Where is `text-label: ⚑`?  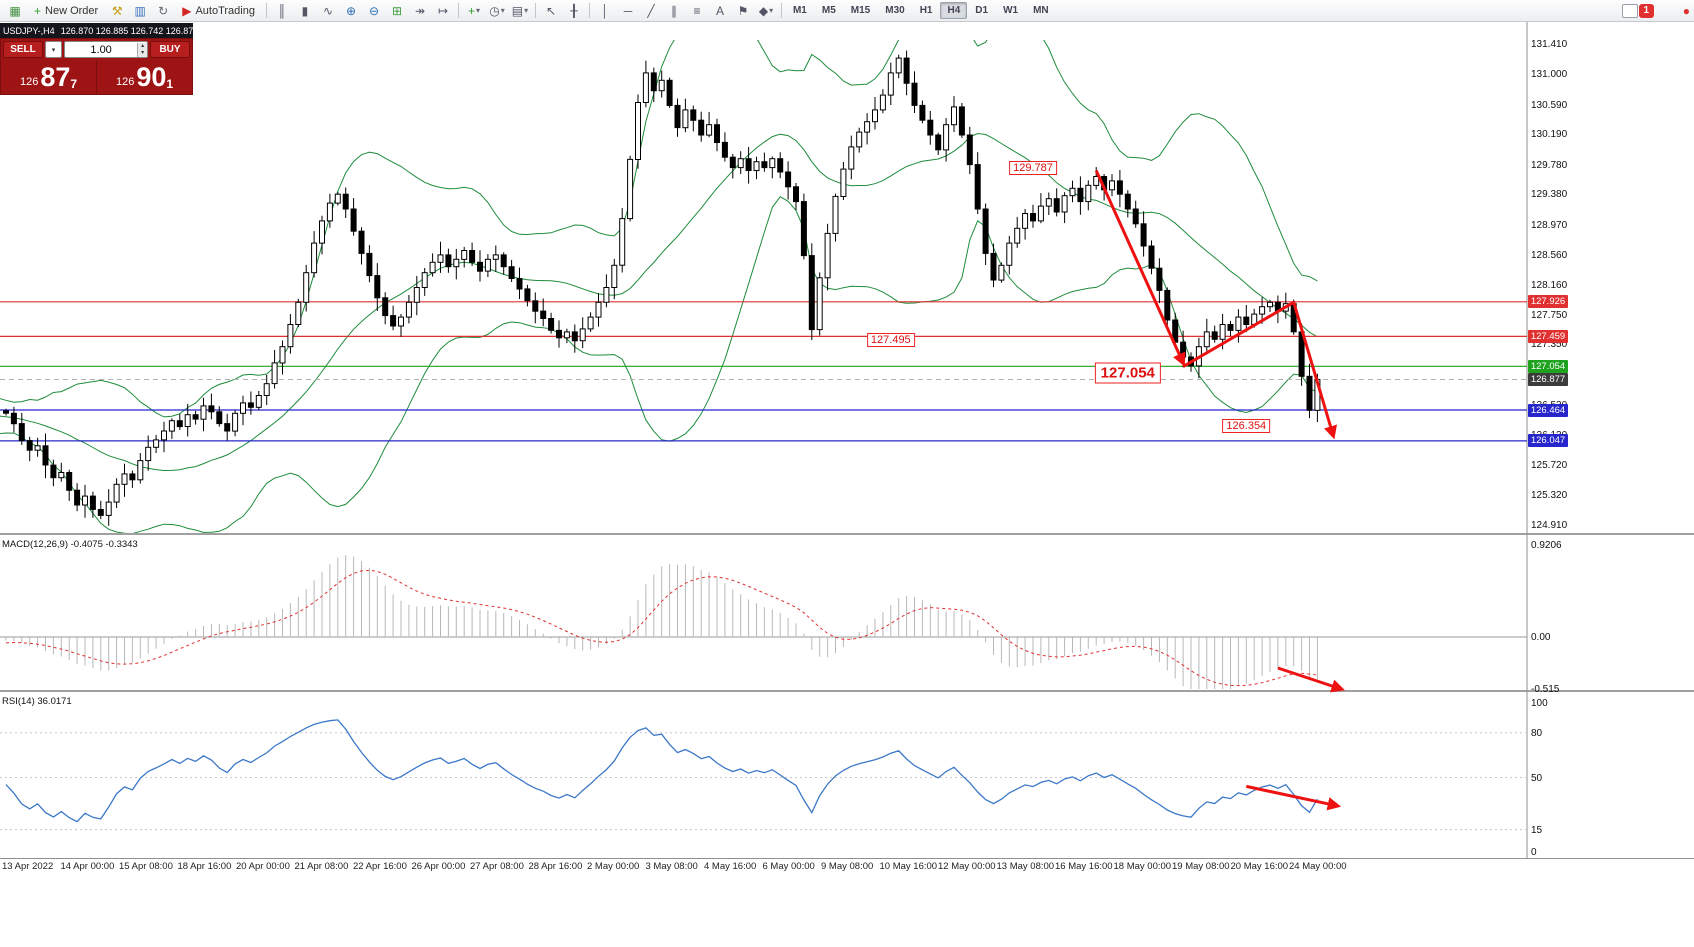
text-label: ⚑ is located at coordinates (743, 11).